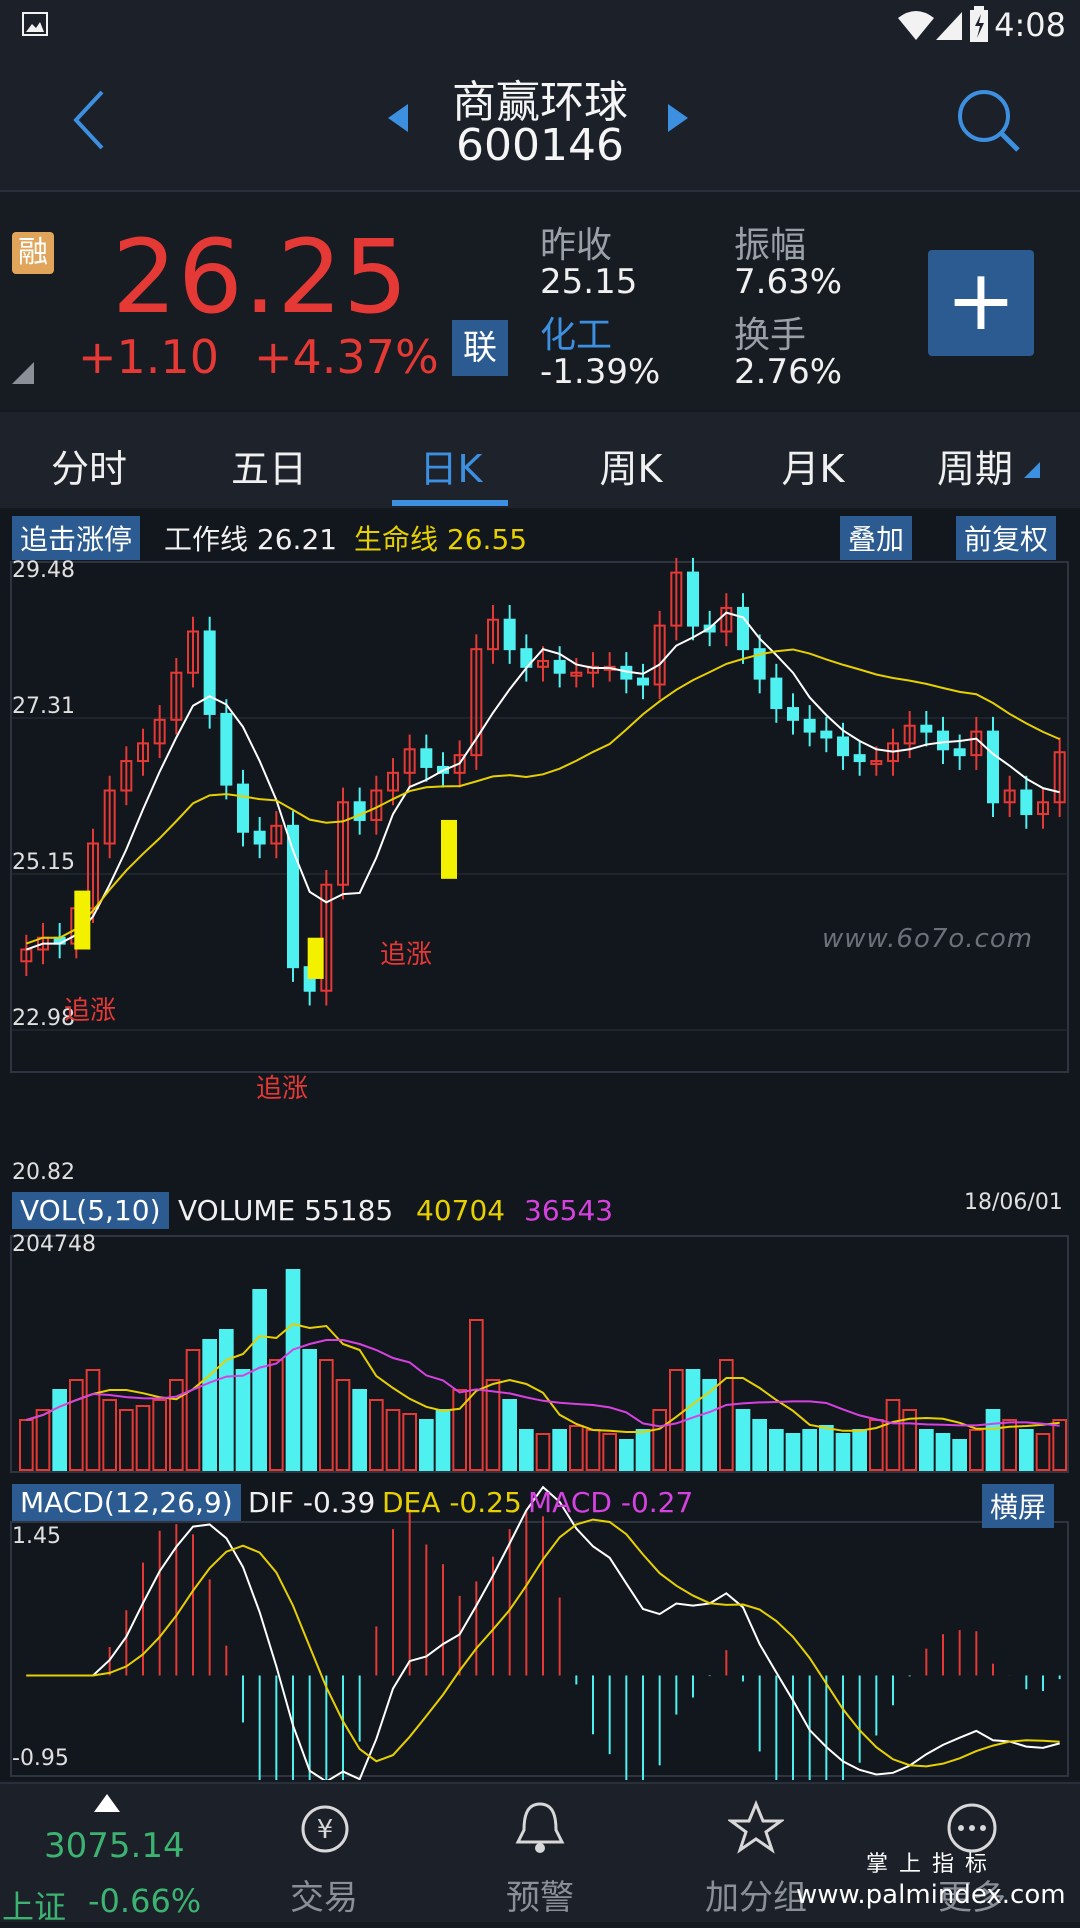 This screenshot has width=1080, height=1928. What do you see at coordinates (610, 1502) in the screenshot?
I see `macd-value-legend: MACD -0.27` at bounding box center [610, 1502].